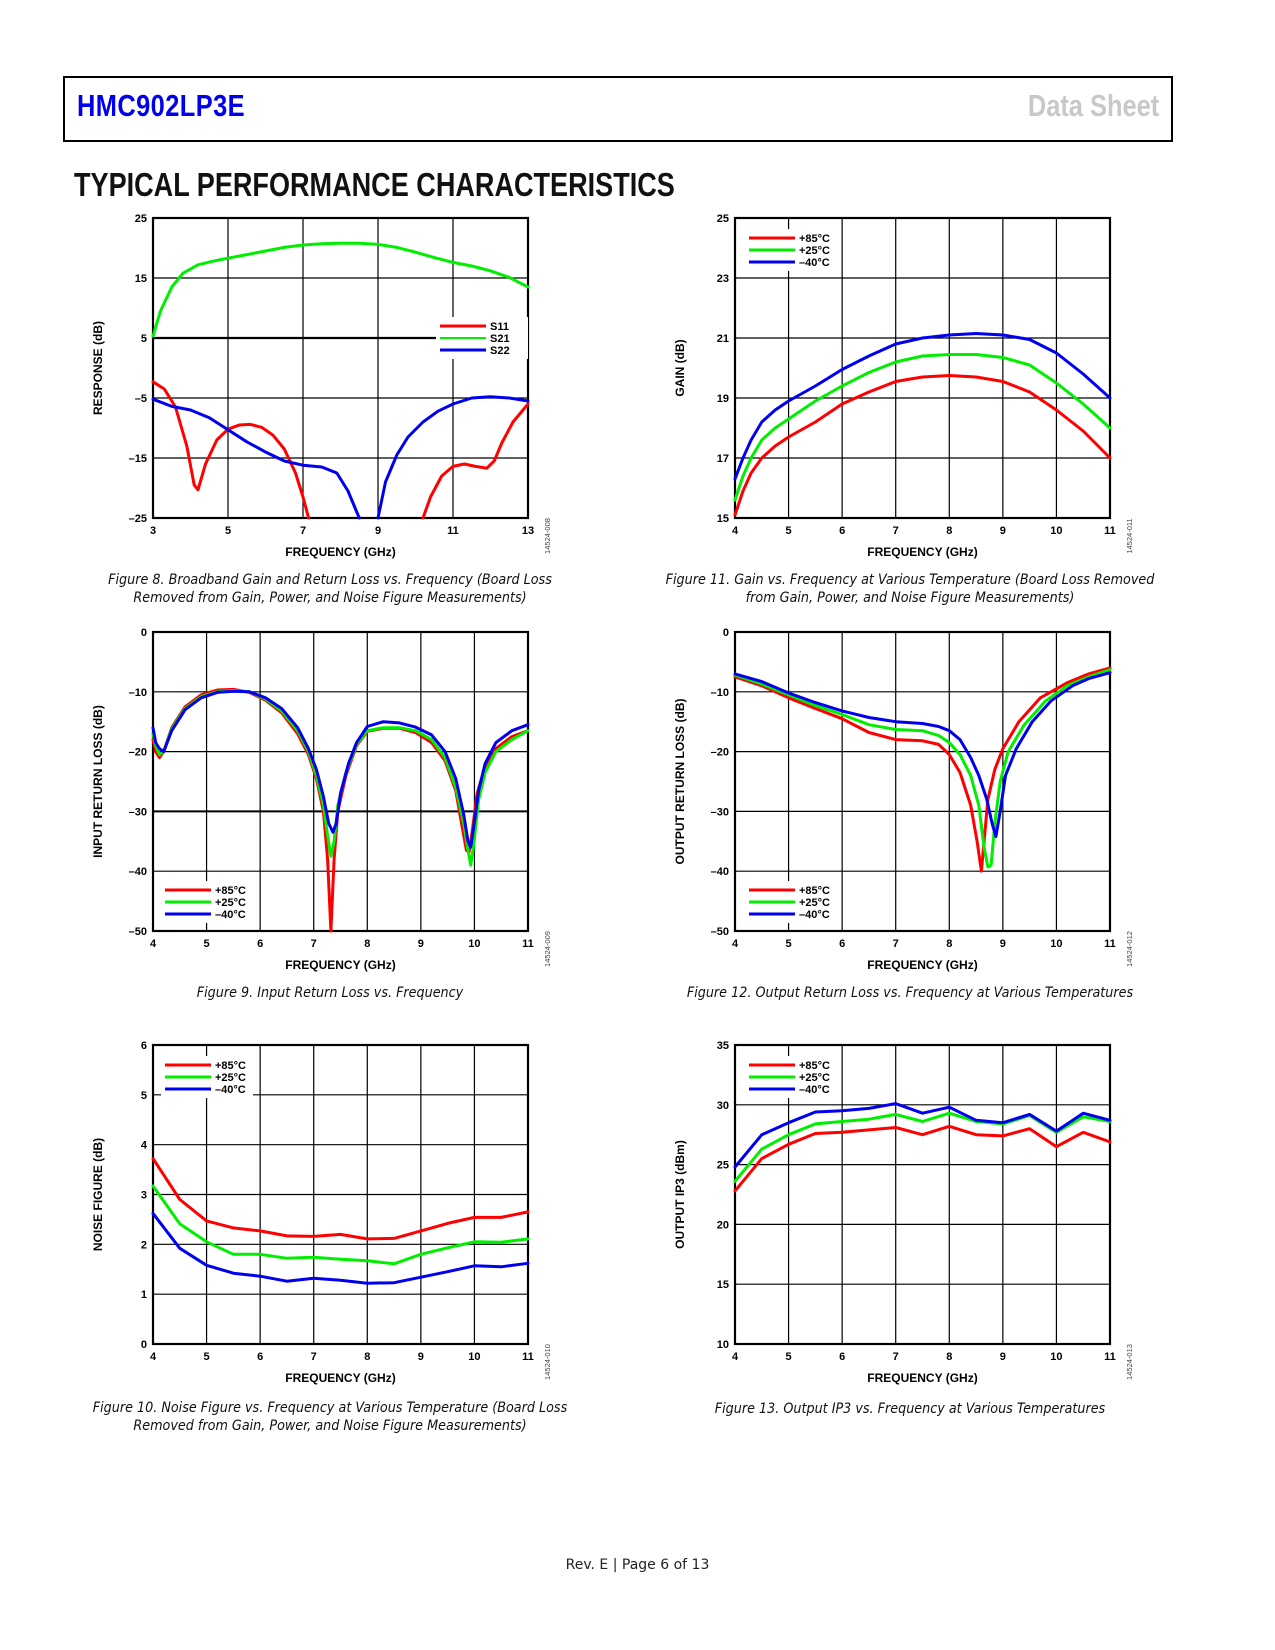 This screenshot has height=1650, width=1275. Describe the element at coordinates (144, 1146) in the screenshot. I see `y-tick-label: 4` at that location.